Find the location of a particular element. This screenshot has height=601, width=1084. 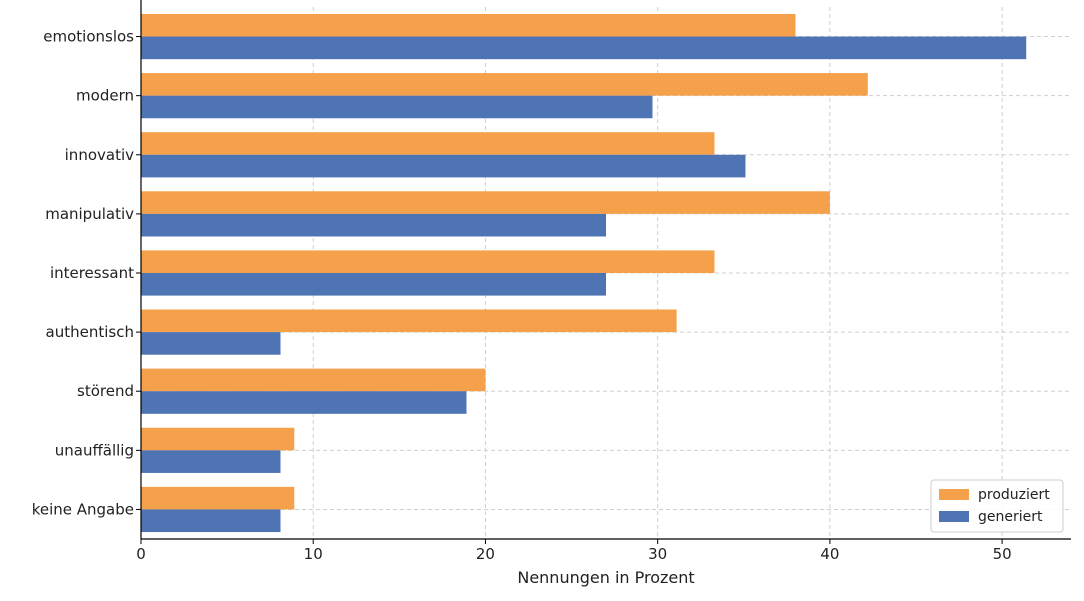

legend-label-generiert: generiert is located at coordinates (1010, 517).